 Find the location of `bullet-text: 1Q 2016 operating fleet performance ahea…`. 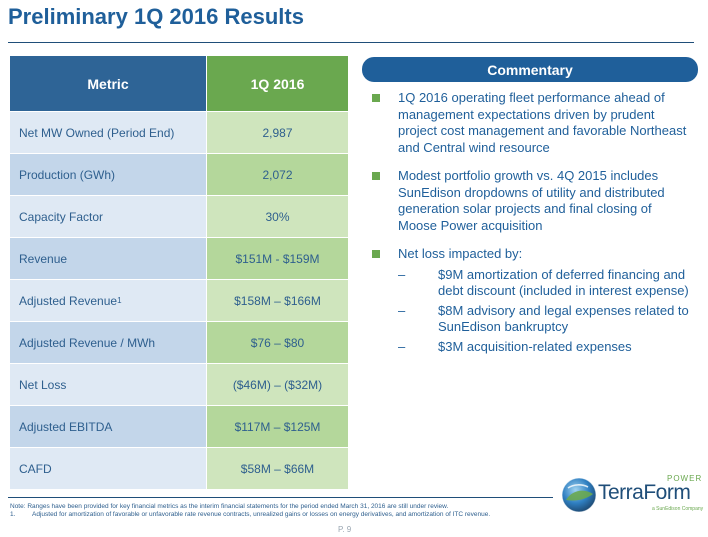

bullet-text: 1Q 2016 operating fleet performance ahea… is located at coordinates (542, 122).